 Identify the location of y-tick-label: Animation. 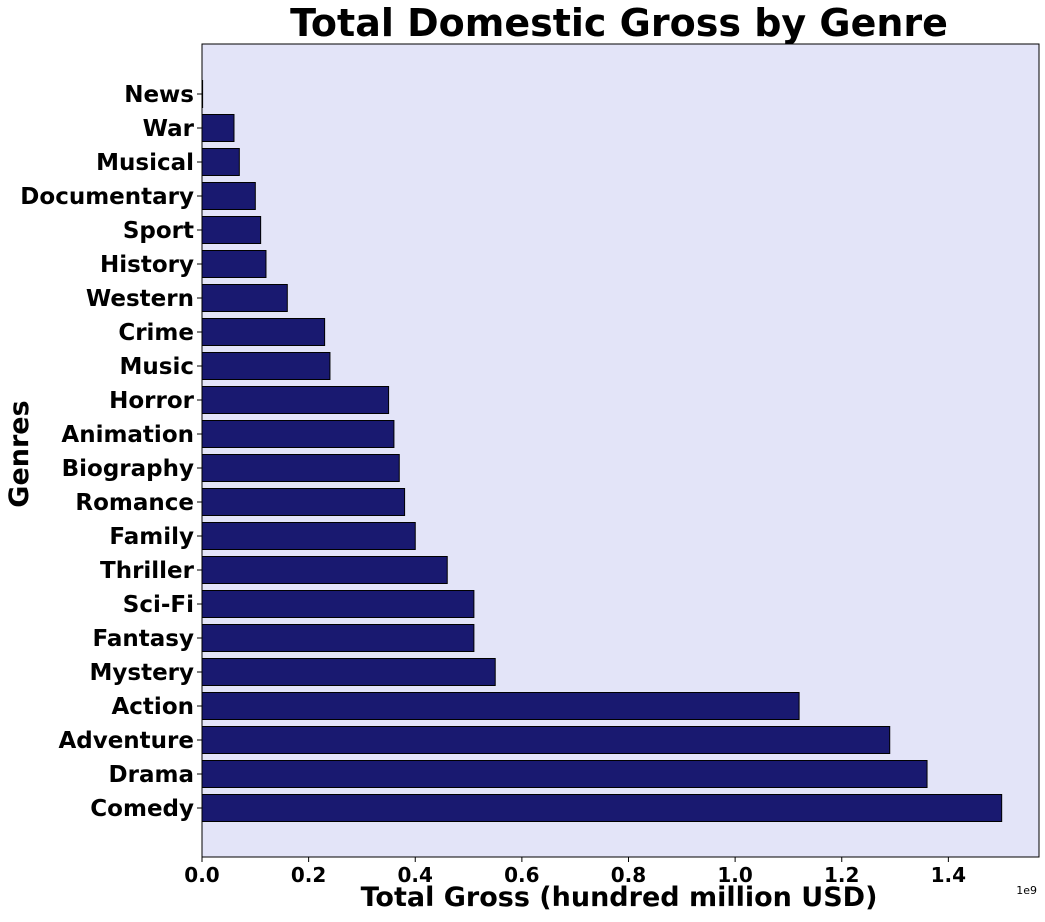
(127, 435).